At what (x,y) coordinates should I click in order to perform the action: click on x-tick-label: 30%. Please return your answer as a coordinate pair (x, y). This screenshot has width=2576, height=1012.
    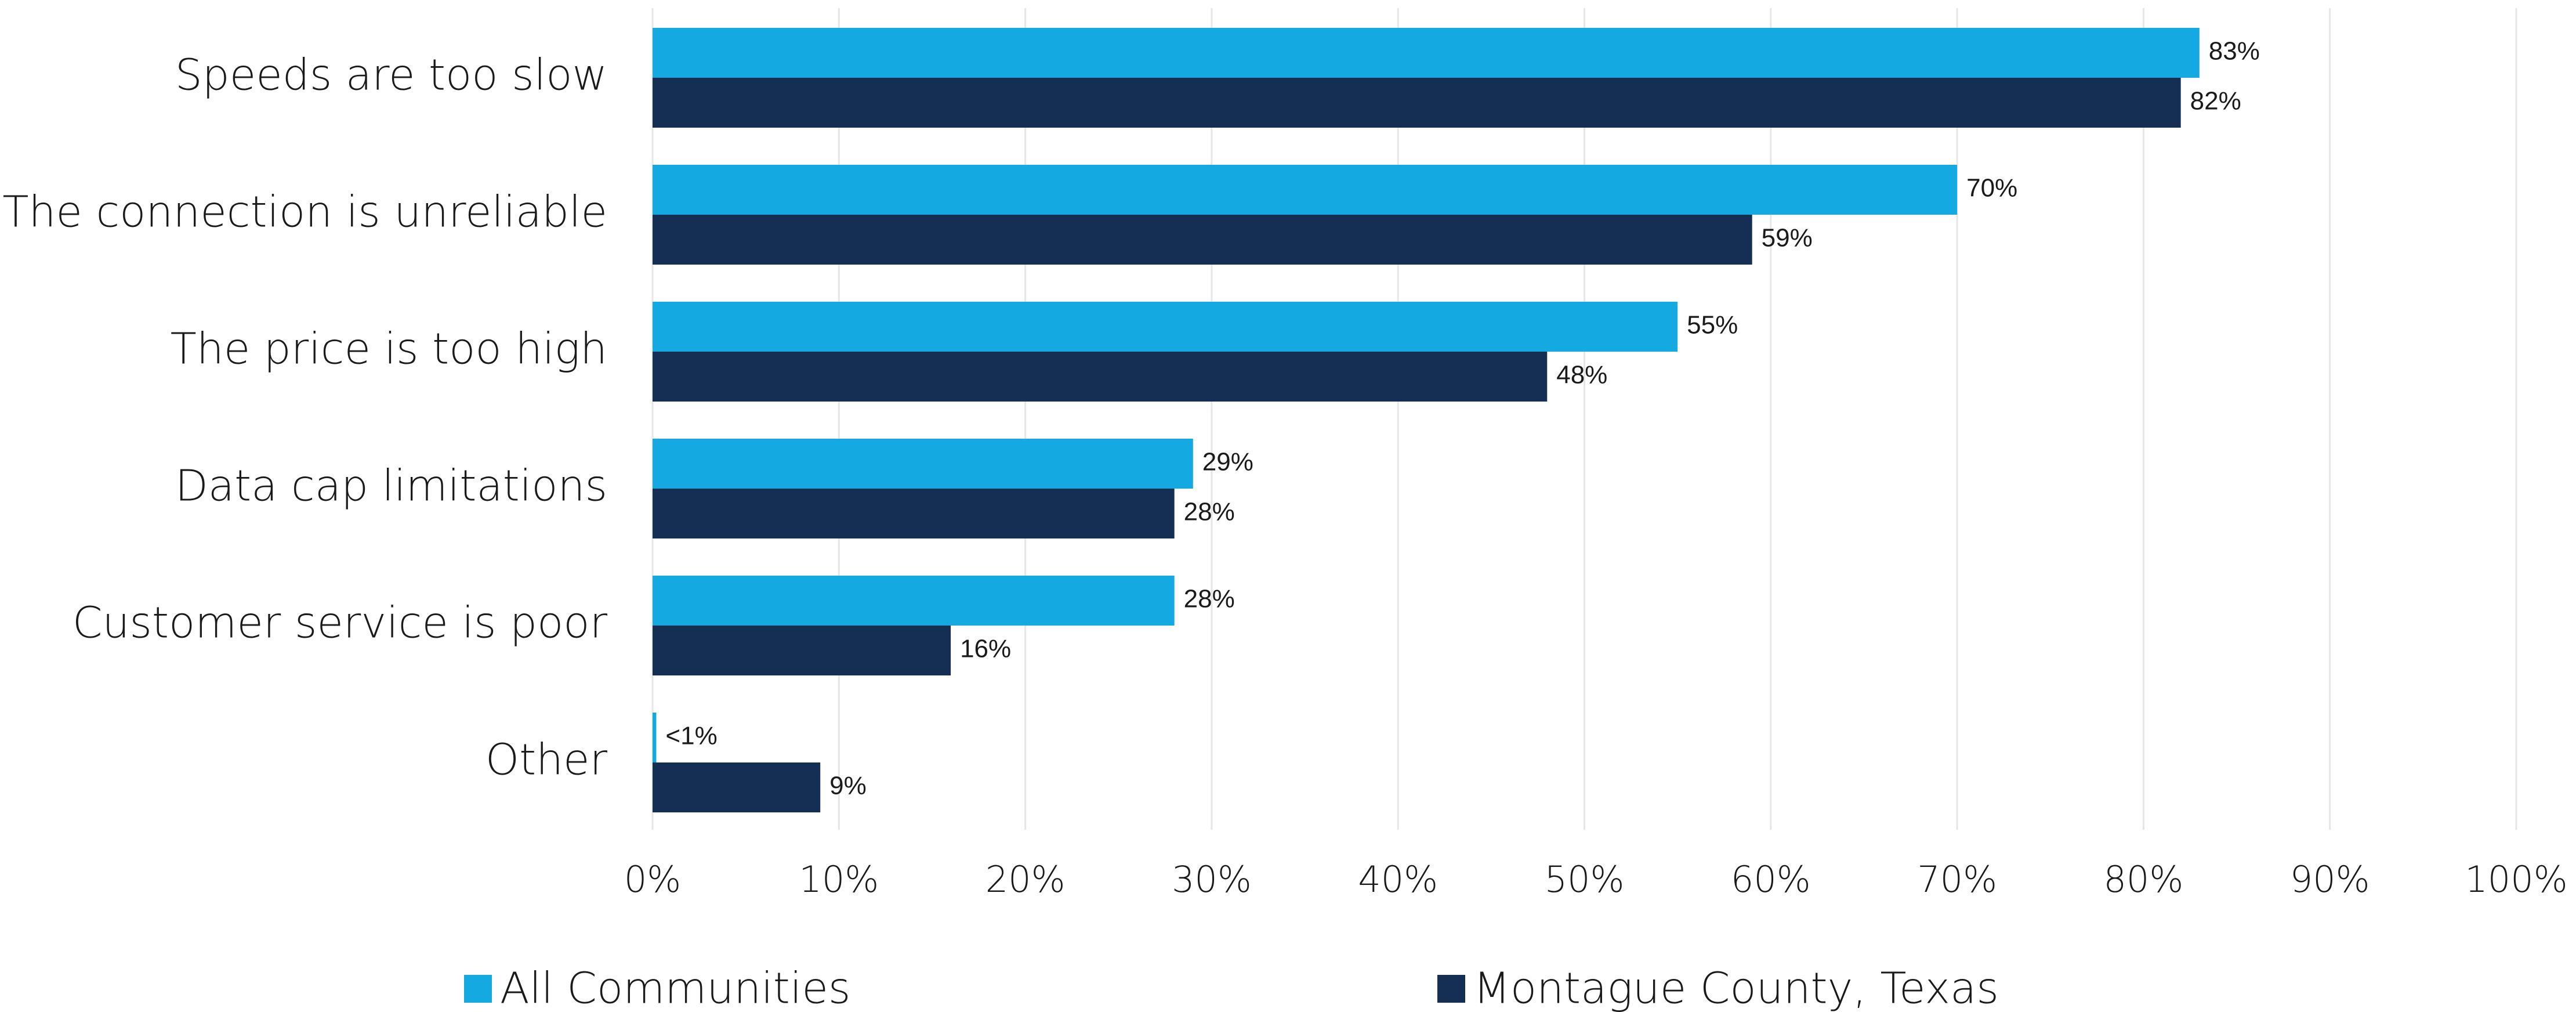
    Looking at the image, I should click on (1212, 880).